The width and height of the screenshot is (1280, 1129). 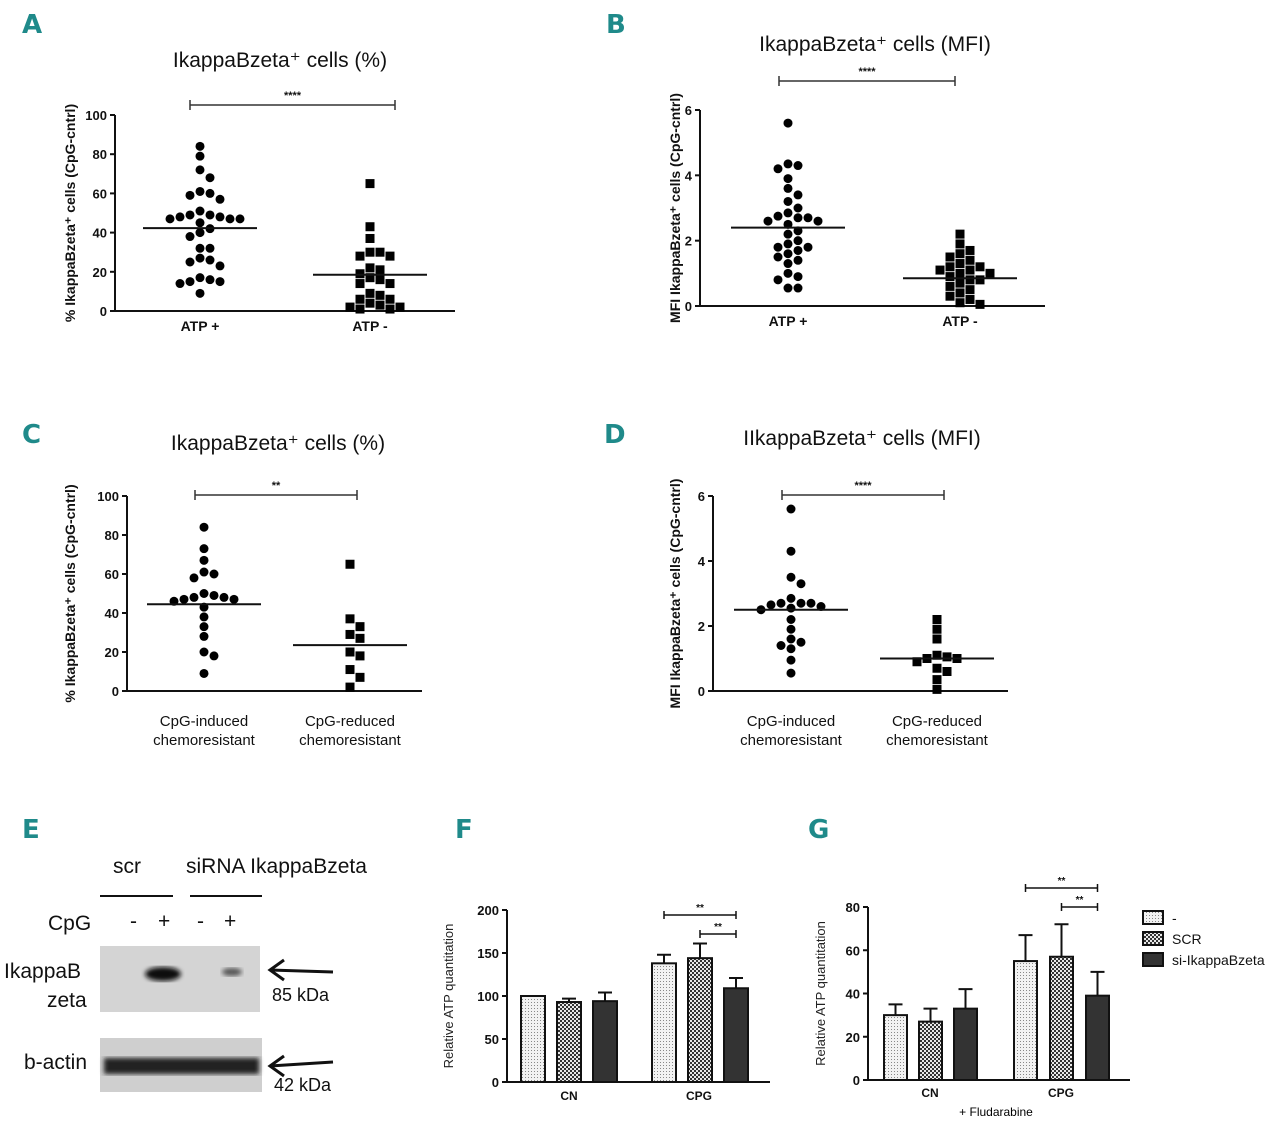 What do you see at coordinates (301, 995) in the screenshot?
I see `blot-kda-85: 85 kDa` at bounding box center [301, 995].